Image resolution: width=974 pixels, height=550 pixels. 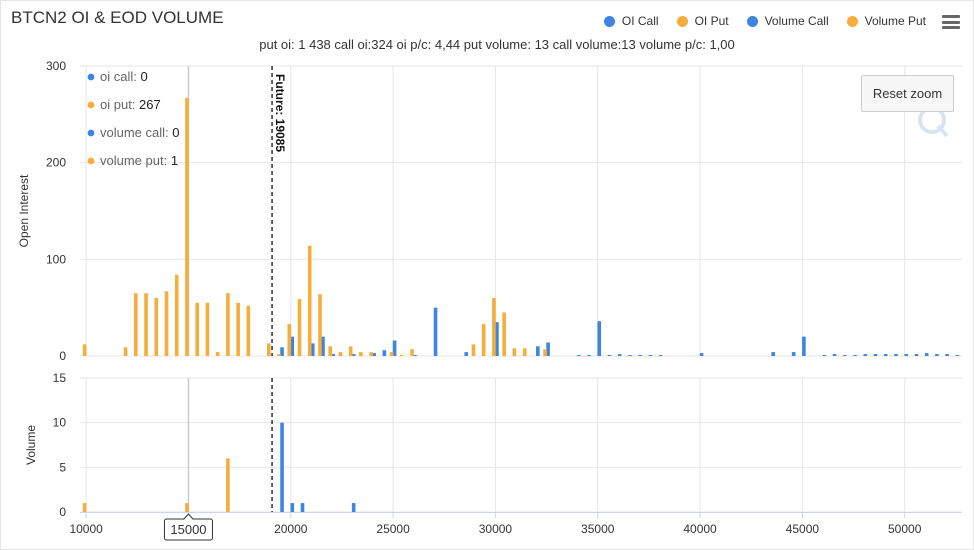 I want to click on x-tick-label: 50000, so click(x=905, y=529).